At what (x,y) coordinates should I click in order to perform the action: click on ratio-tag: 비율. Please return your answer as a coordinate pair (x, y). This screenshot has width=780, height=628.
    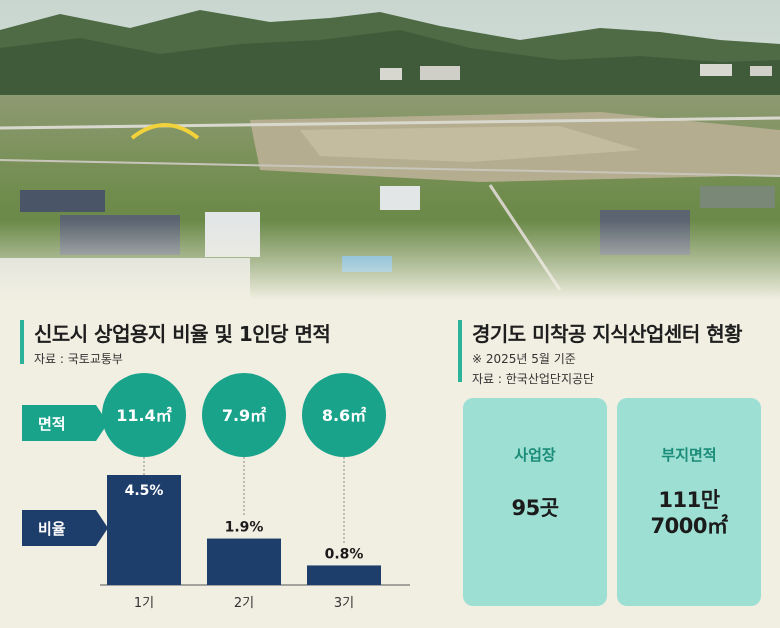
    Looking at the image, I should click on (65, 528).